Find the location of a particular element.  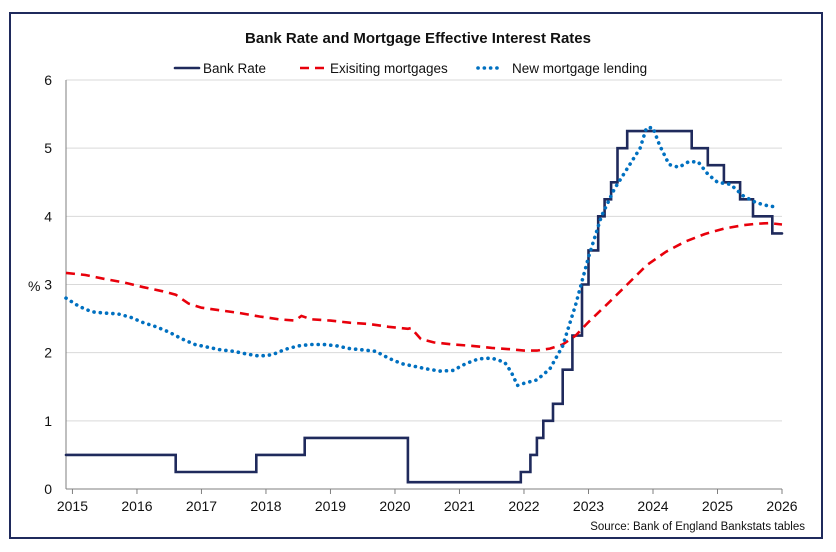

y-axis-ticks: 0 1 2 3 4 5 6 is located at coordinates (48, 284).